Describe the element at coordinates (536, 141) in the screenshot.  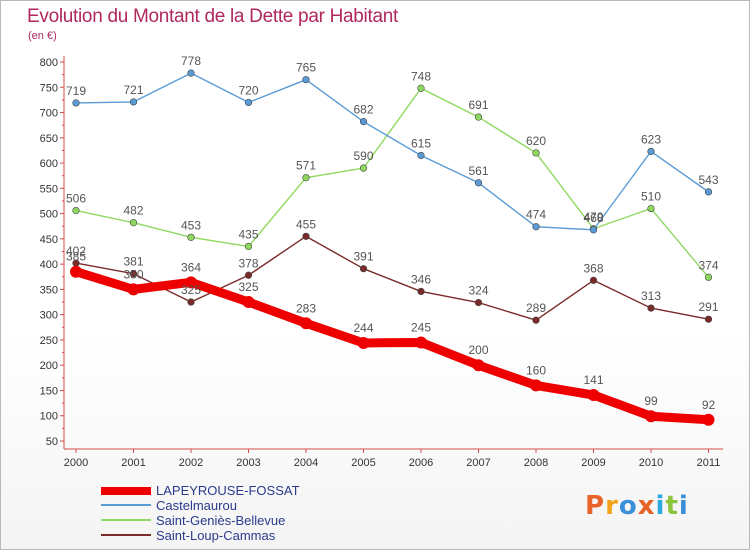
I see `data-label: 620` at that location.